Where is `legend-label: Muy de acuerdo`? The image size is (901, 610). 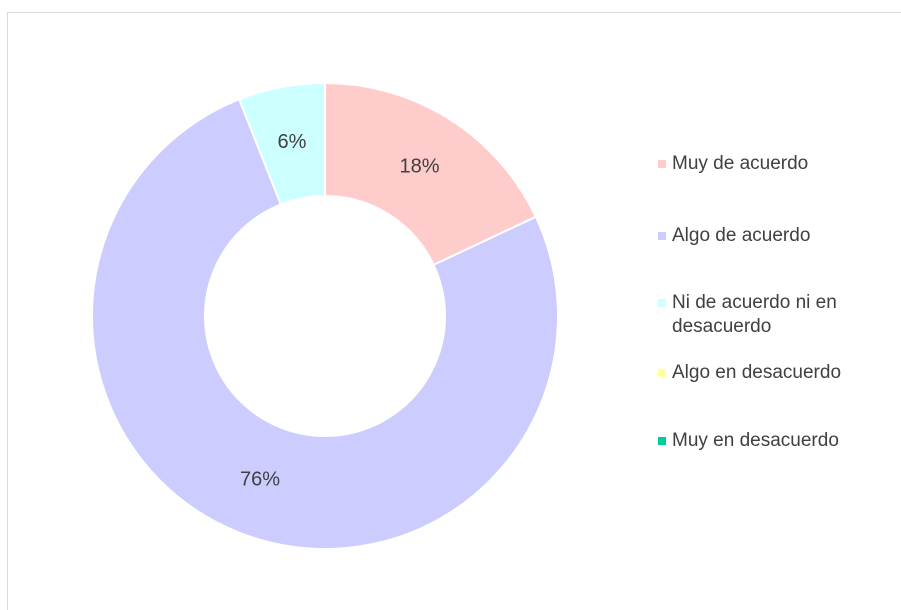 legend-label: Muy de acuerdo is located at coordinates (740, 163).